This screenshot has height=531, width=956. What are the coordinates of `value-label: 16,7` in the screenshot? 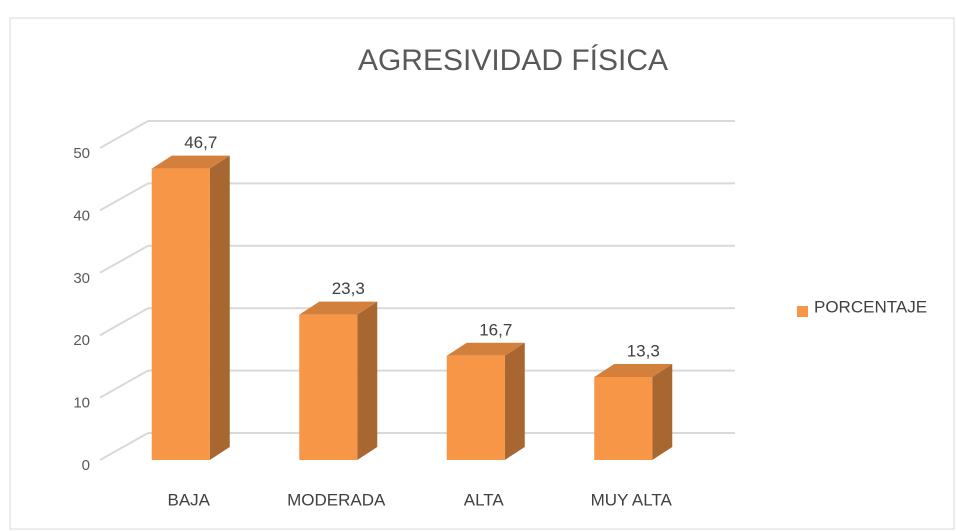 It's located at (495, 329).